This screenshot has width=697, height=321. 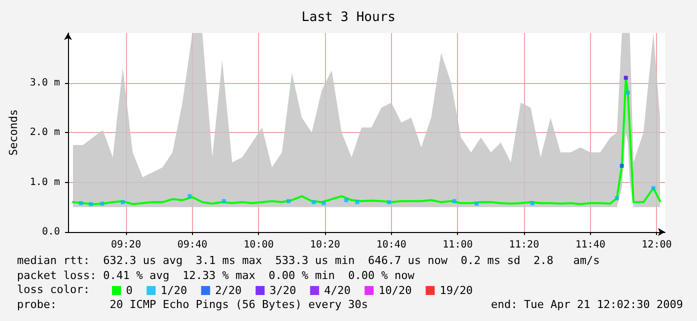 What do you see at coordinates (259, 245) in the screenshot?
I see `x-tick-label: 10:00` at bounding box center [259, 245].